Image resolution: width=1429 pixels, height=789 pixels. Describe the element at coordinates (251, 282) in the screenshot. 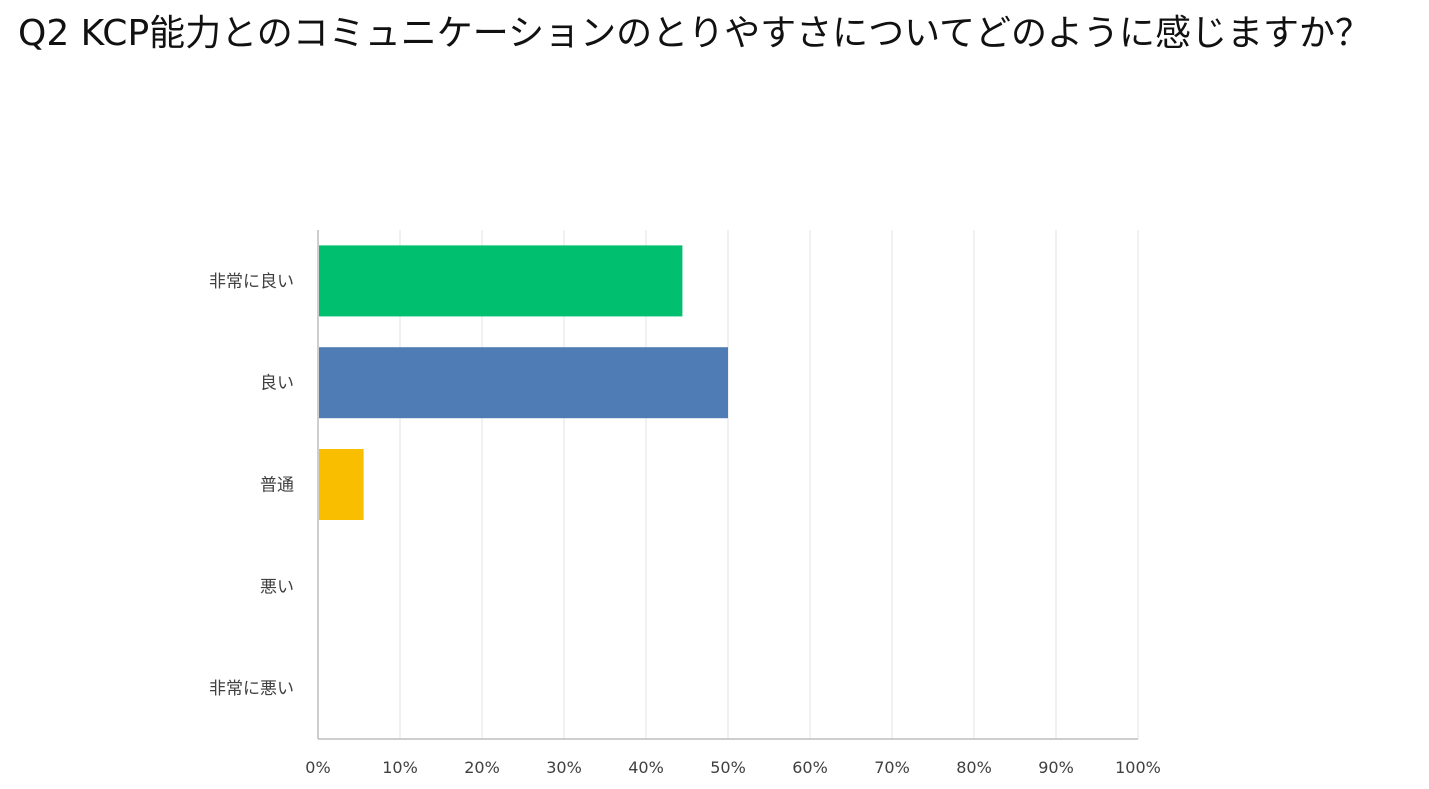

I see `category-label: 非常に良い` at that location.